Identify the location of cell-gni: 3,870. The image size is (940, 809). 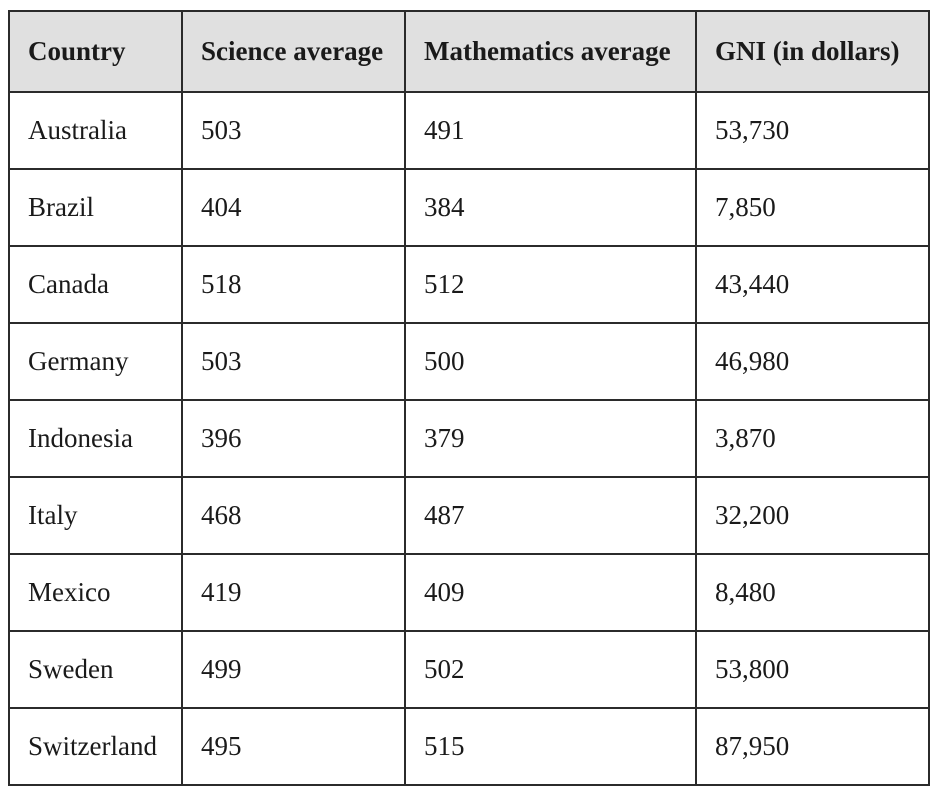
(812, 438).